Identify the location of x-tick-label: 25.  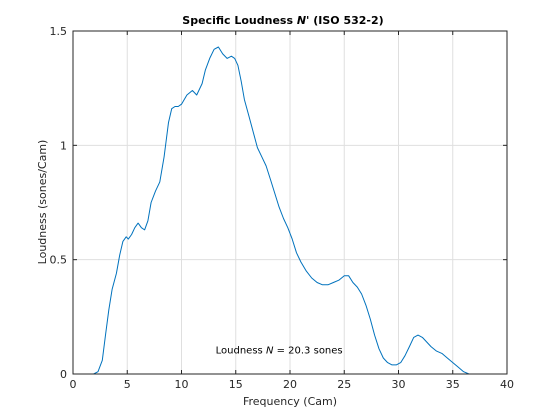
(344, 384).